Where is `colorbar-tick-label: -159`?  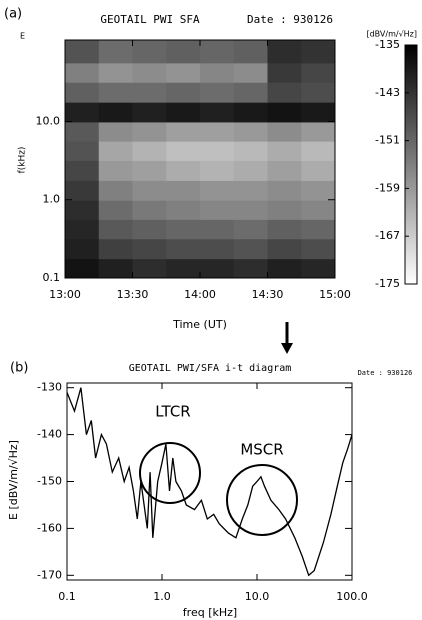 colorbar-tick-label: -159 is located at coordinates (387, 187).